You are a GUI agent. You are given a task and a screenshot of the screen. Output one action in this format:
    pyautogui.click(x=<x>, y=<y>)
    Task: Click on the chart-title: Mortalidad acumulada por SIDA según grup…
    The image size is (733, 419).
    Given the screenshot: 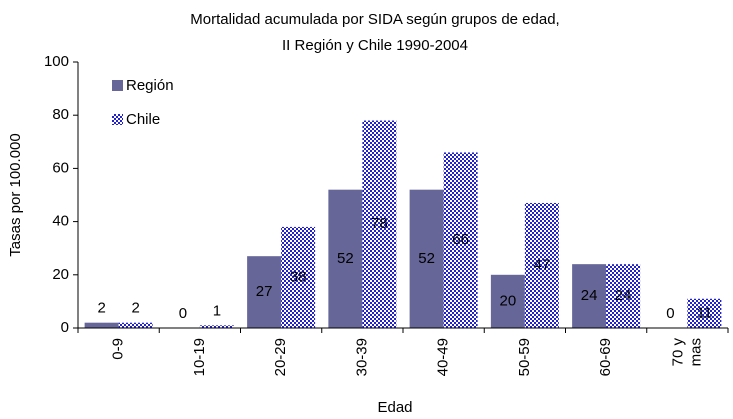 What is the action you would take?
    pyautogui.click(x=374, y=19)
    